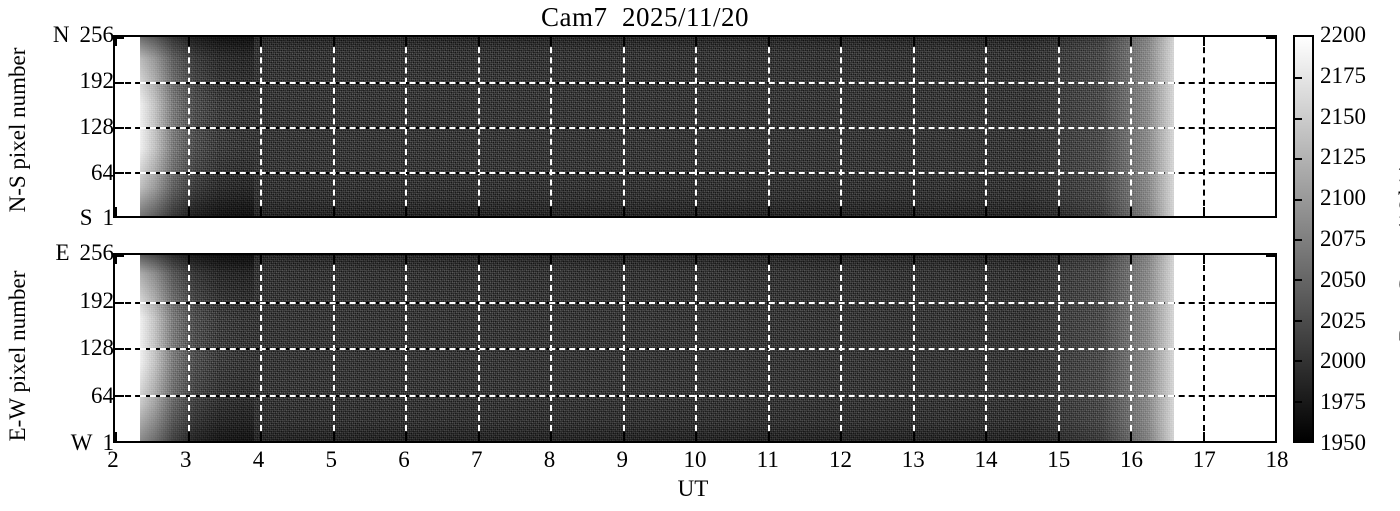 The height and width of the screenshot is (511, 1400). What do you see at coordinates (767, 459) in the screenshot?
I see `x-axis-tick-label: 11` at bounding box center [767, 459].